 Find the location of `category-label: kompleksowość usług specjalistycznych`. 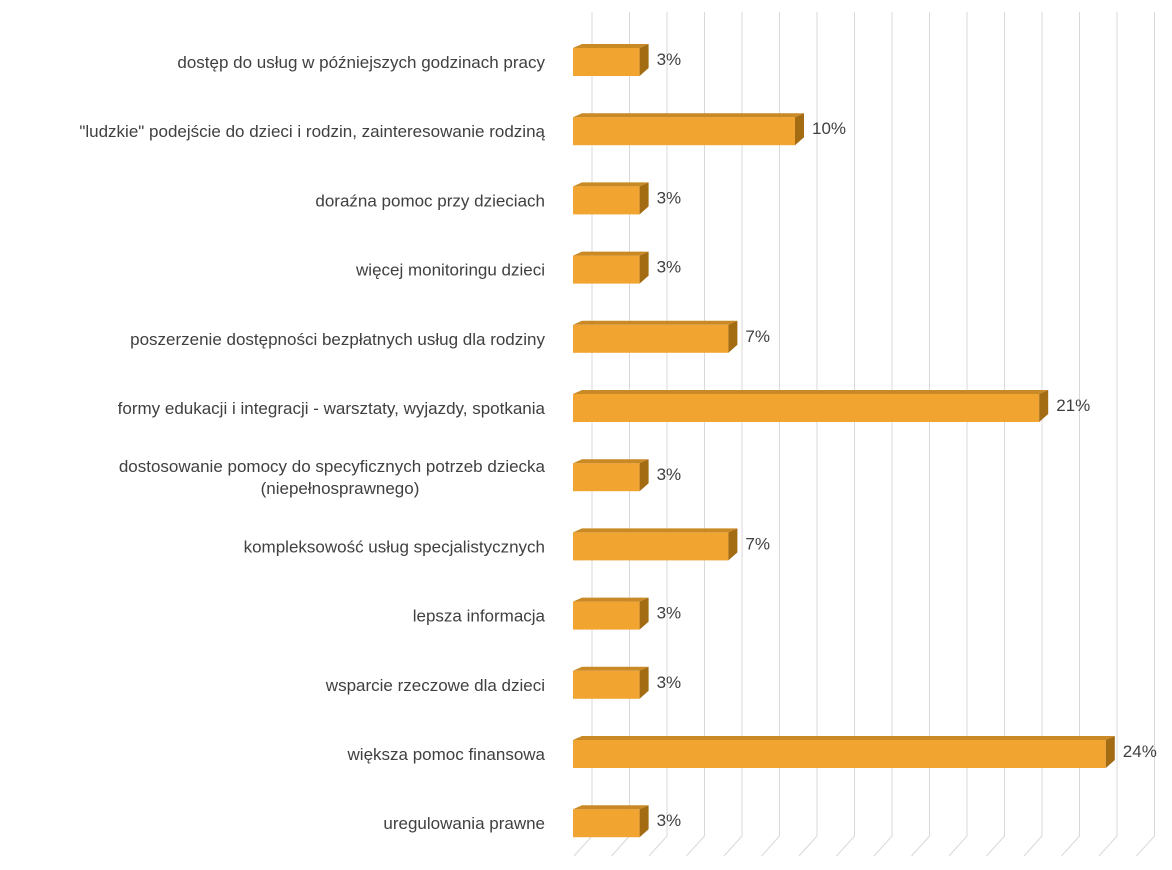

category-label: kompleksowość usług specjalistycznych is located at coordinates (394, 546).